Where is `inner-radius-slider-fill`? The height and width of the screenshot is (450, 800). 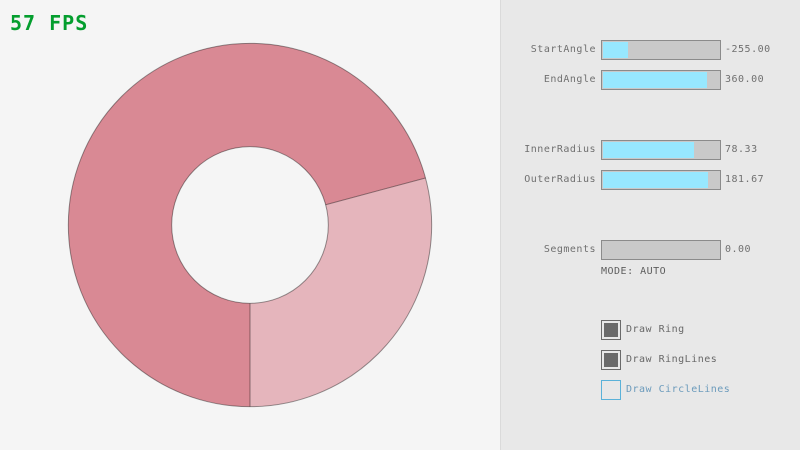 inner-radius-slider-fill is located at coordinates (648, 150).